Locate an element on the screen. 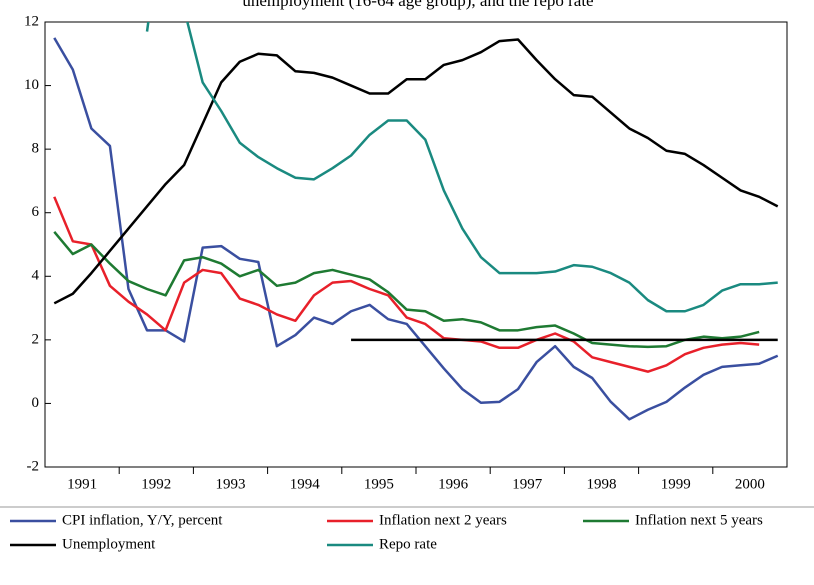  y-tick-label: 10 is located at coordinates (31, 85).